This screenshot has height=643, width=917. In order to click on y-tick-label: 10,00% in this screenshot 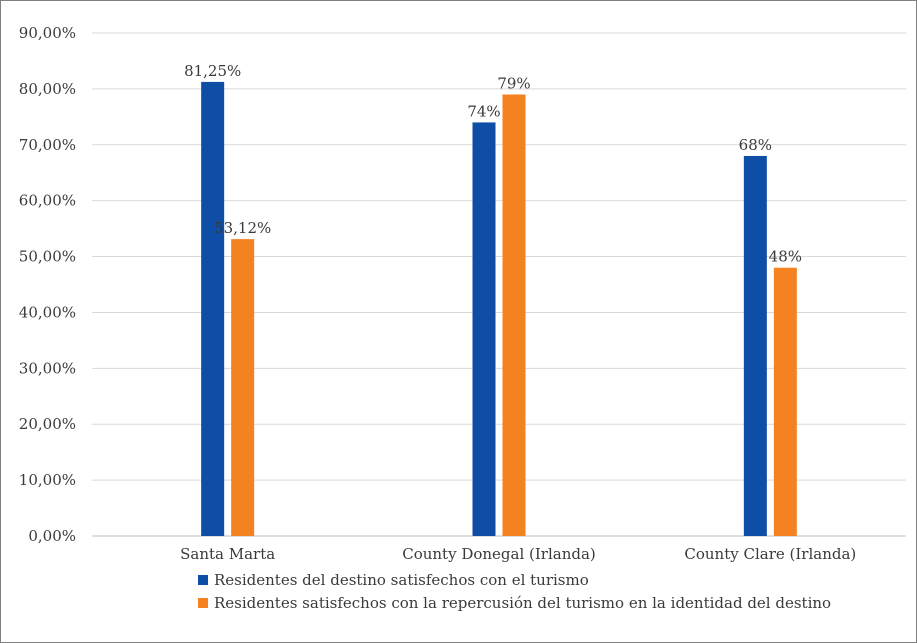, I will do `click(47, 480)`.